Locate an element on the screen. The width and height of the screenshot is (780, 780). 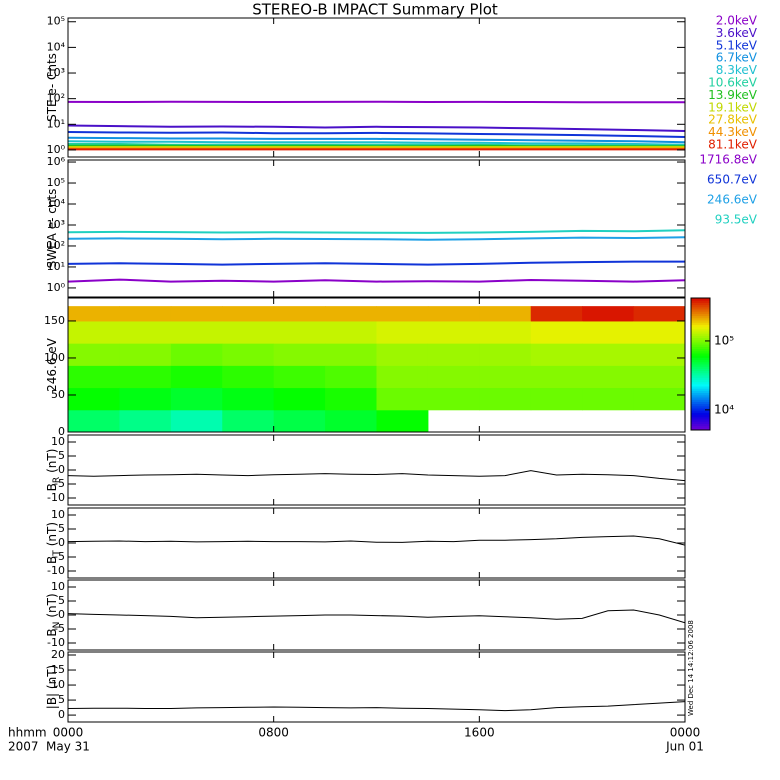
y-tick-label: 10³ is located at coordinates (56, 224).